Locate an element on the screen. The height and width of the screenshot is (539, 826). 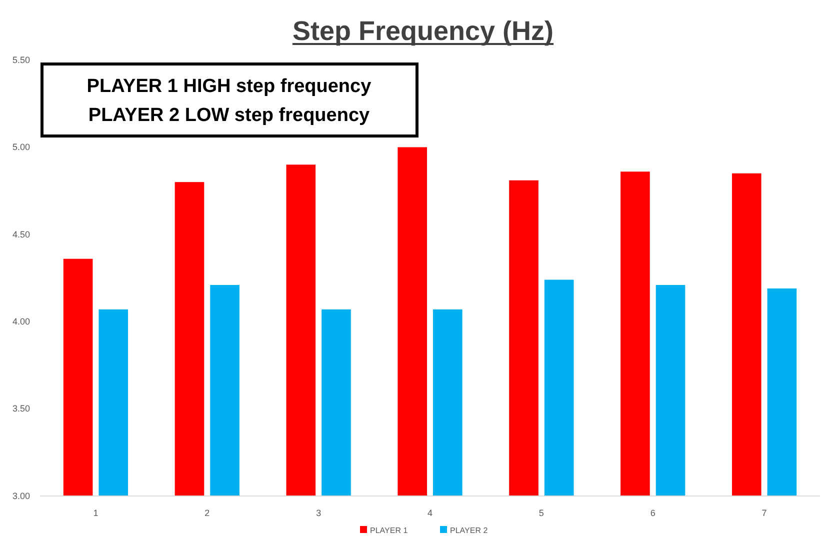
y-tick-label: 3.00 is located at coordinates (21, 495).